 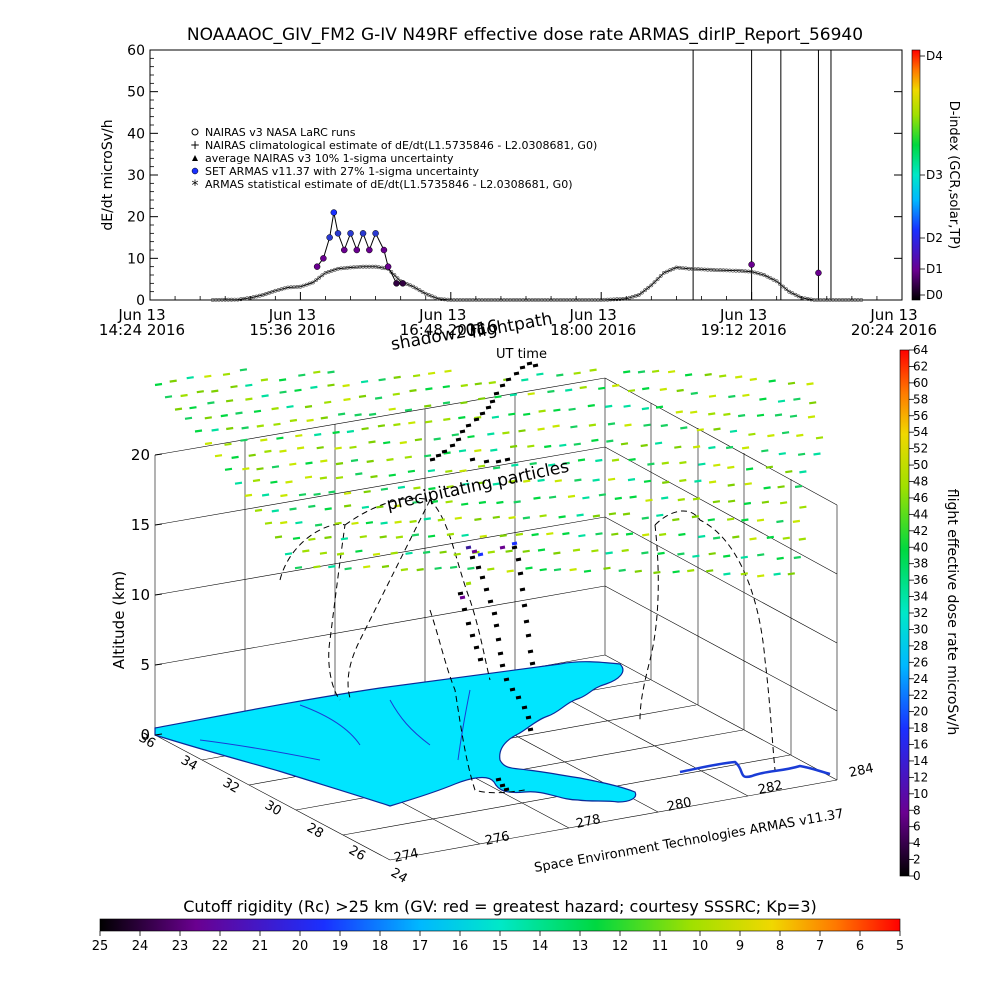 What do you see at coordinates (521, 354) in the screenshot?
I see `ut-time-label: UT time` at bounding box center [521, 354].